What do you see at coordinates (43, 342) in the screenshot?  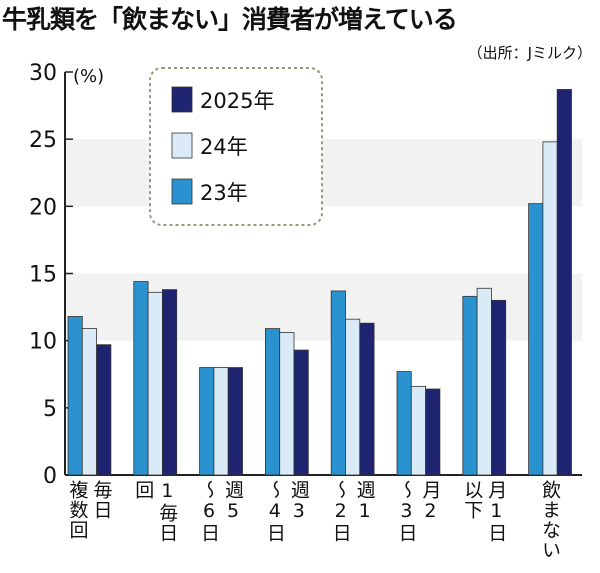 I see `y-tick-label: 10` at bounding box center [43, 342].